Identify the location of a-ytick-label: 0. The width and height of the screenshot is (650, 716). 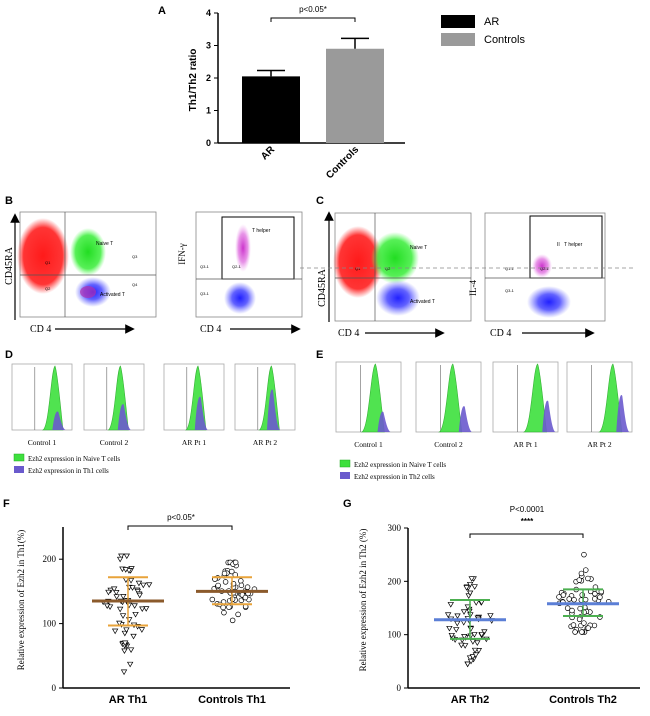
(208, 143).